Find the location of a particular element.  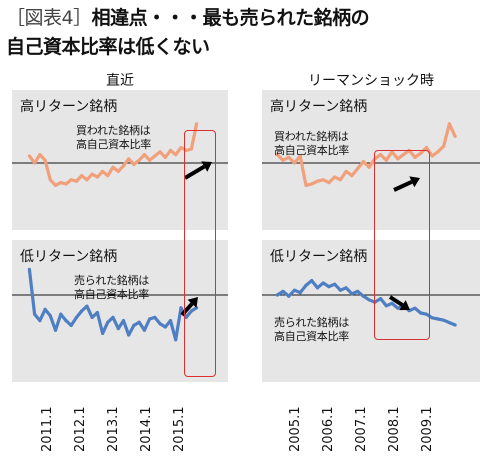

column-label-lehman: リーマンショック時 is located at coordinates (371, 81).